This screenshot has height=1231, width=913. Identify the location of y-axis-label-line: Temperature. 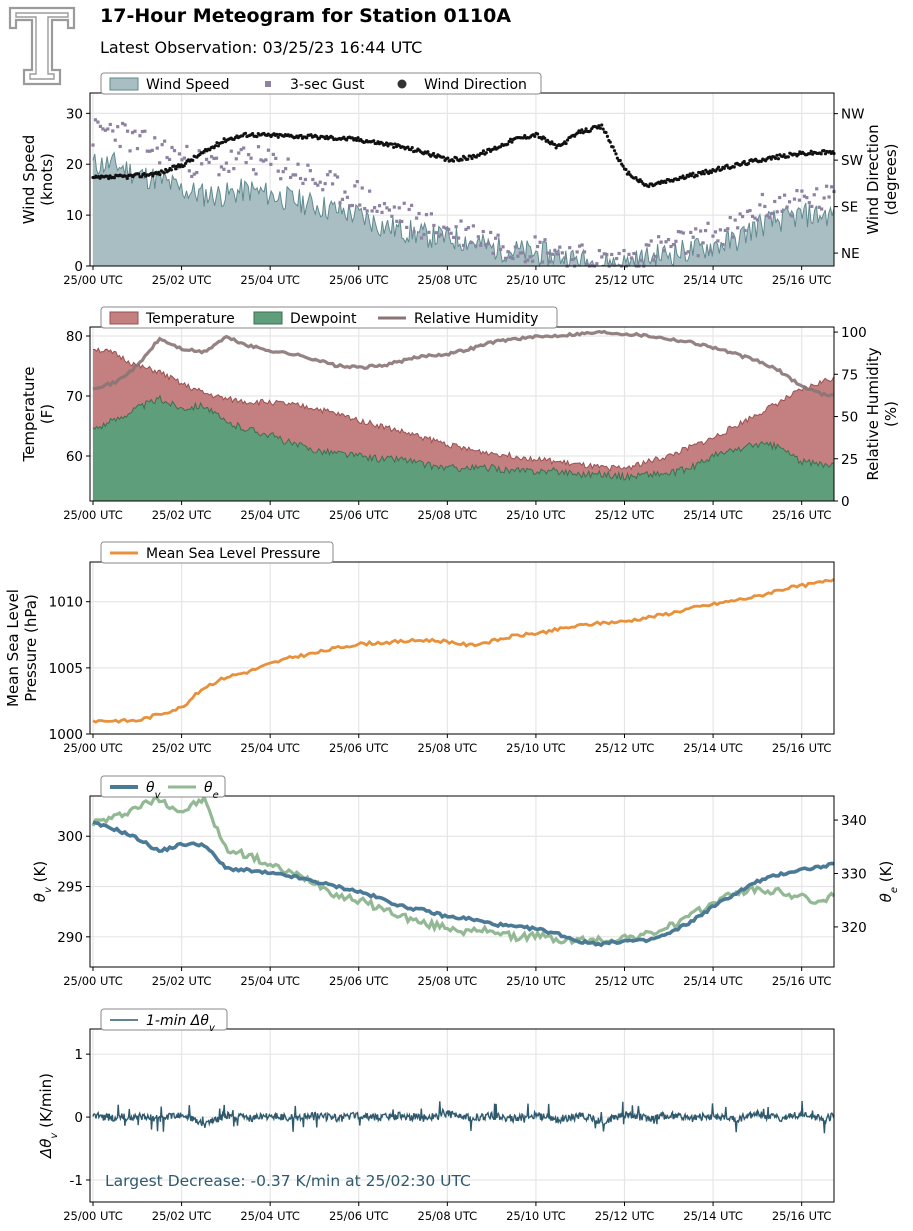
(29, 414).